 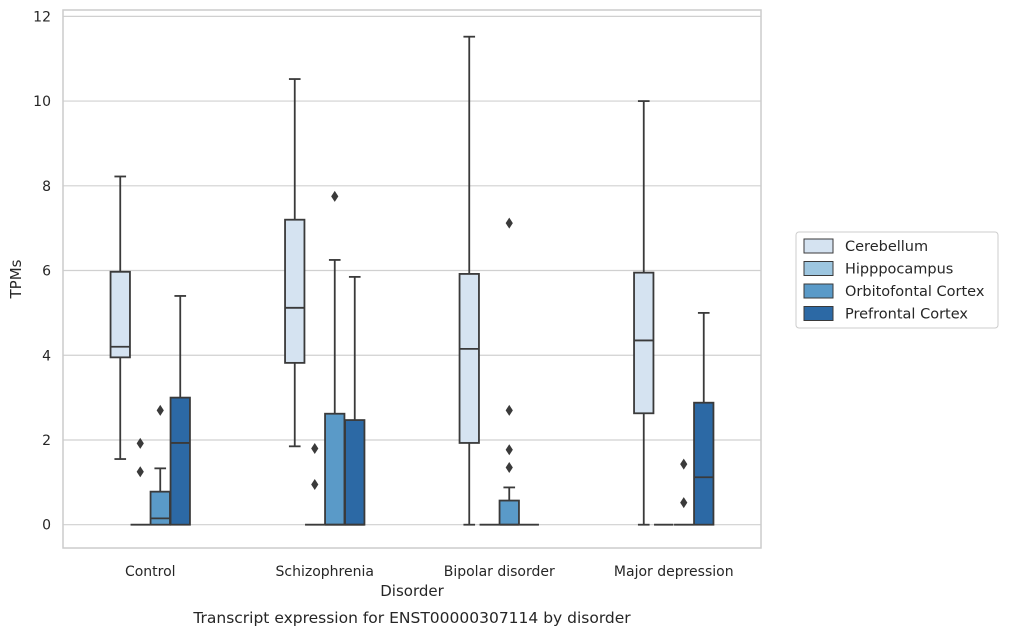 What do you see at coordinates (42, 17) in the screenshot?
I see `y-tick-label: 12` at bounding box center [42, 17].